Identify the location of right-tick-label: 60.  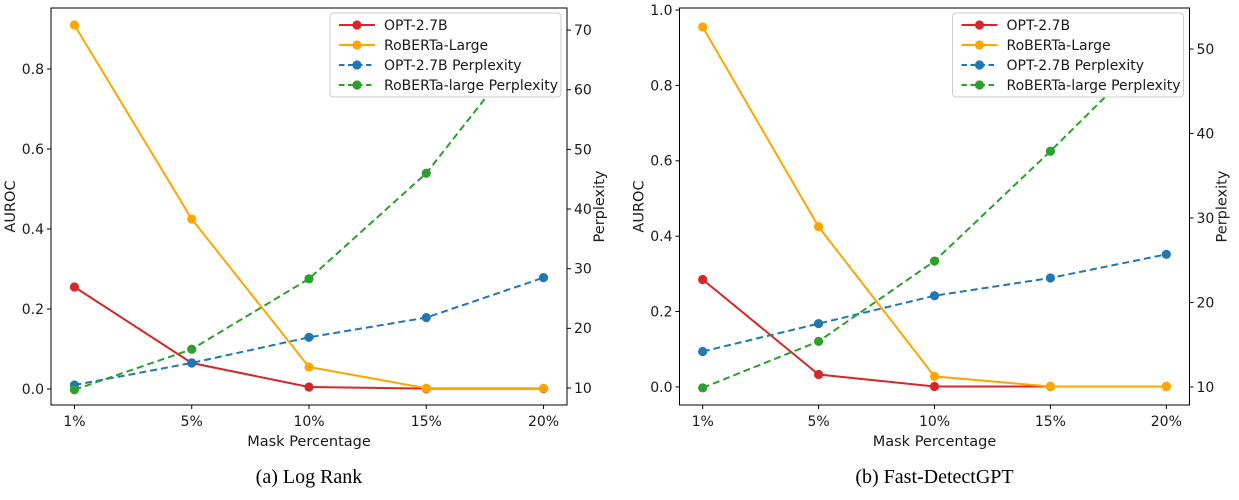
(583, 91).